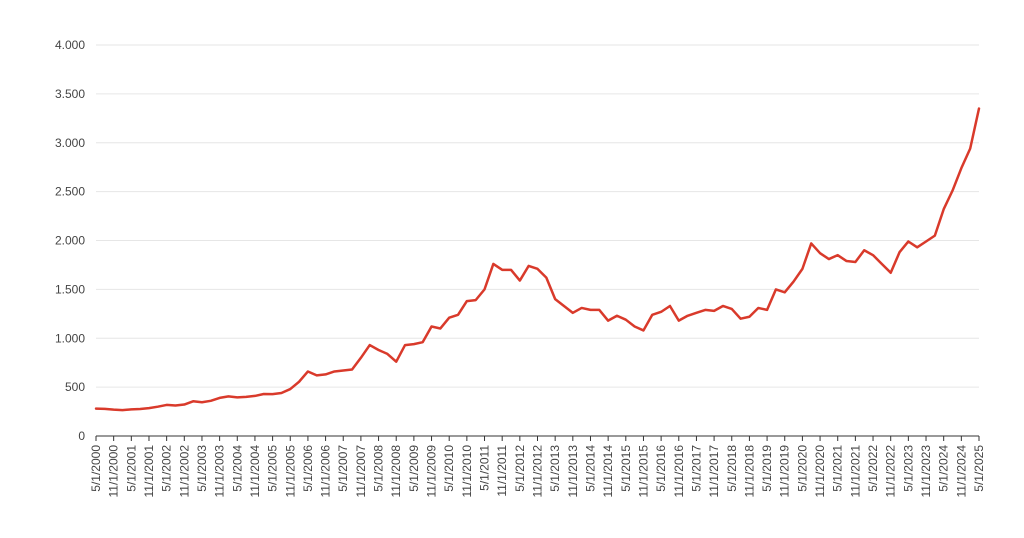 Image resolution: width=1024 pixels, height=538 pixels. What do you see at coordinates (555, 468) in the screenshot?
I see `x-tick-label: 5/1/2013` at bounding box center [555, 468].